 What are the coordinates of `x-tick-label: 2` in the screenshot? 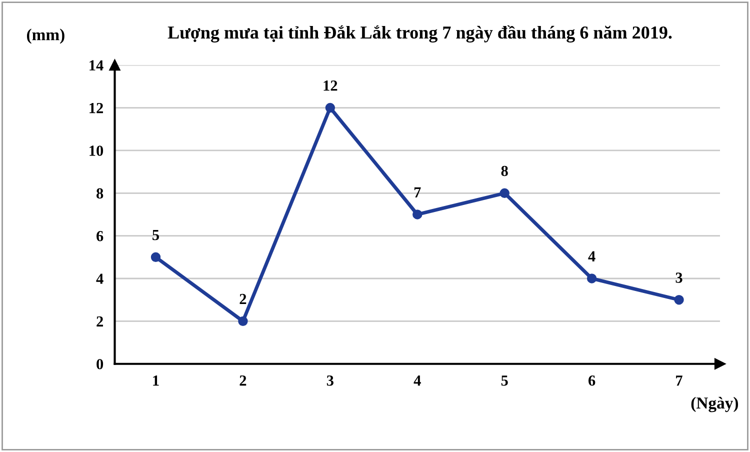 It's located at (243, 380).